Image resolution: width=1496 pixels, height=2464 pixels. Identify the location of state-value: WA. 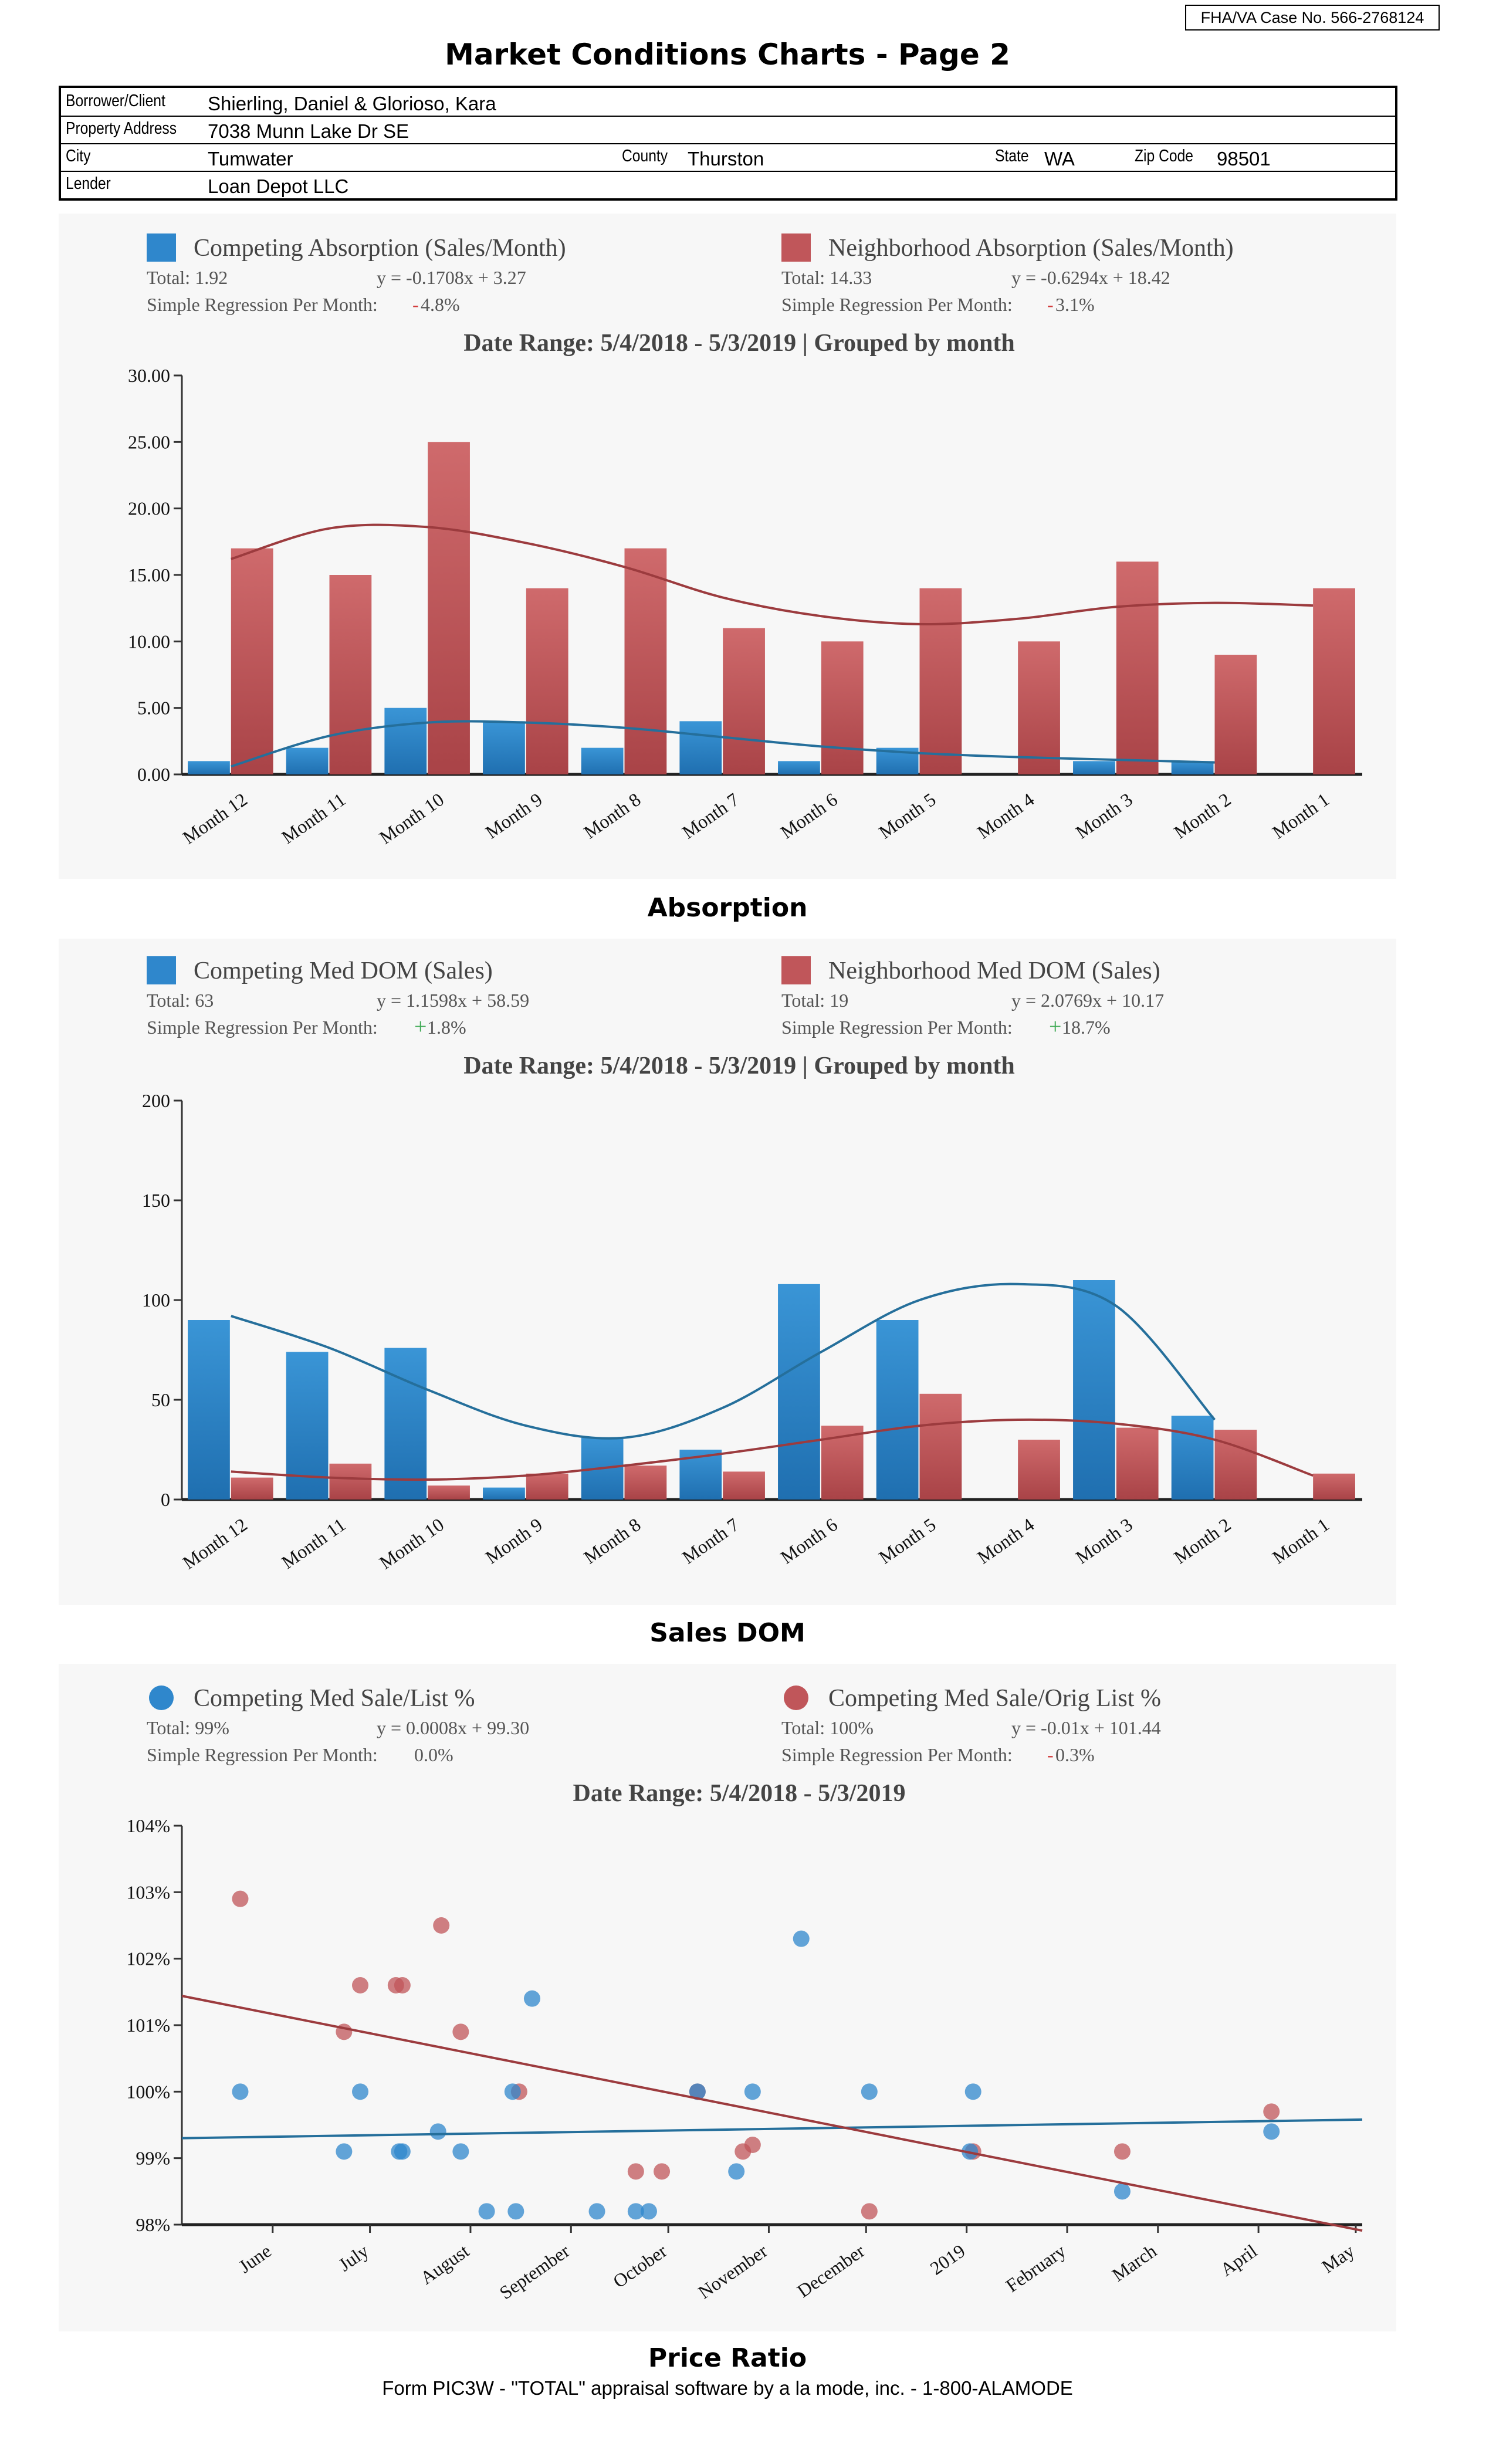
(1059, 159).